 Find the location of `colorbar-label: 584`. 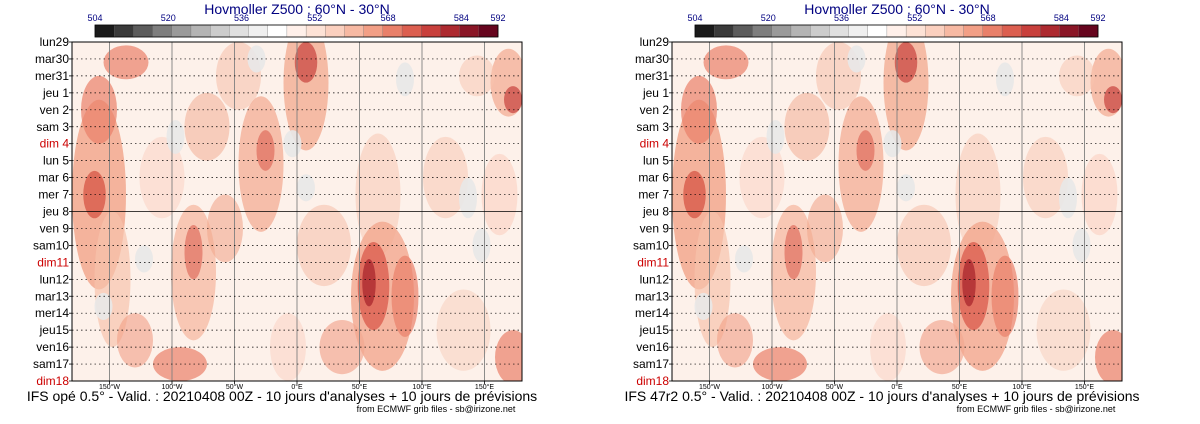

colorbar-label: 584 is located at coordinates (461, 18).